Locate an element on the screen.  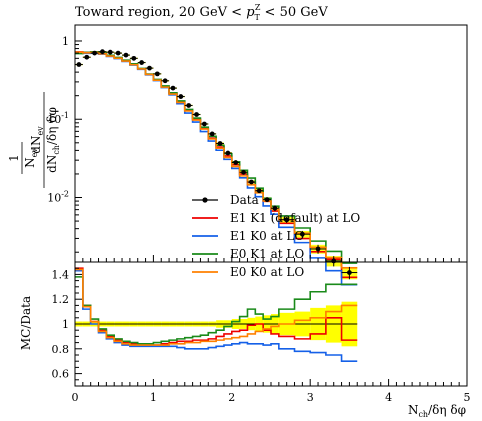
ylabel-num: 1 is located at coordinates (14, 158).